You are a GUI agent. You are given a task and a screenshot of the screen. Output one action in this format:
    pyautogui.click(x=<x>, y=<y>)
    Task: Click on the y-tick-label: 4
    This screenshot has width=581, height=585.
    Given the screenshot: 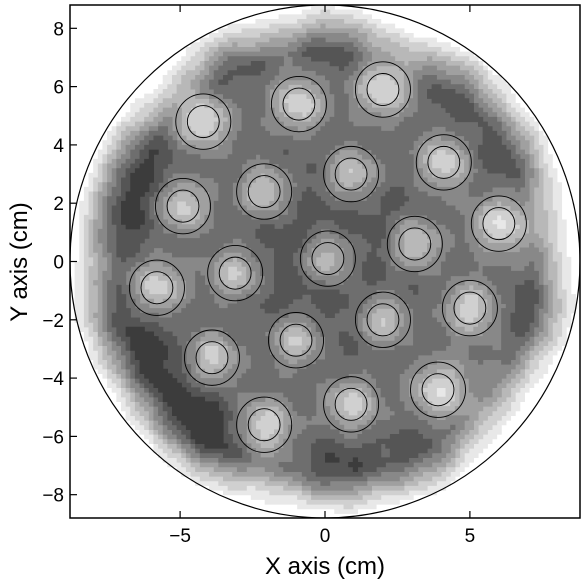 What is the action you would take?
    pyautogui.click(x=58, y=146)
    